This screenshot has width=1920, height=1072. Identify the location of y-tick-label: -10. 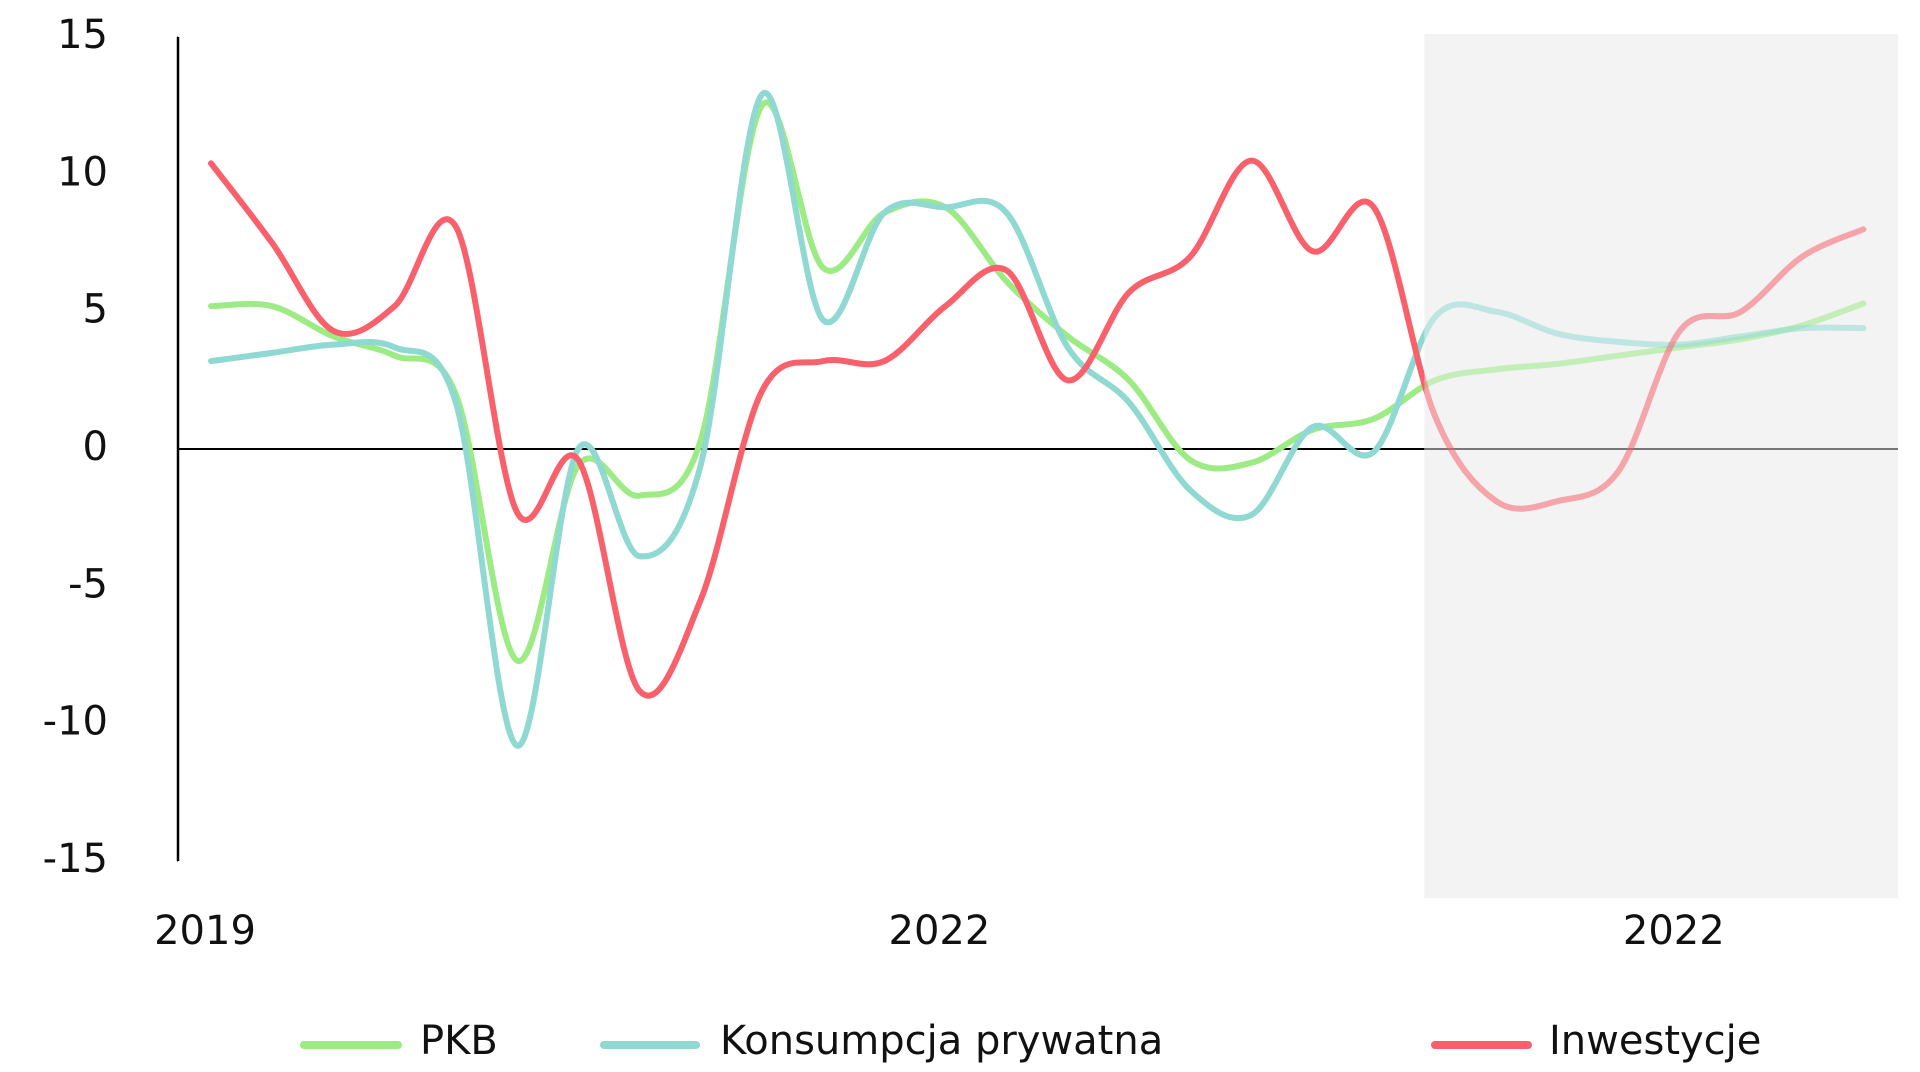
(75, 722).